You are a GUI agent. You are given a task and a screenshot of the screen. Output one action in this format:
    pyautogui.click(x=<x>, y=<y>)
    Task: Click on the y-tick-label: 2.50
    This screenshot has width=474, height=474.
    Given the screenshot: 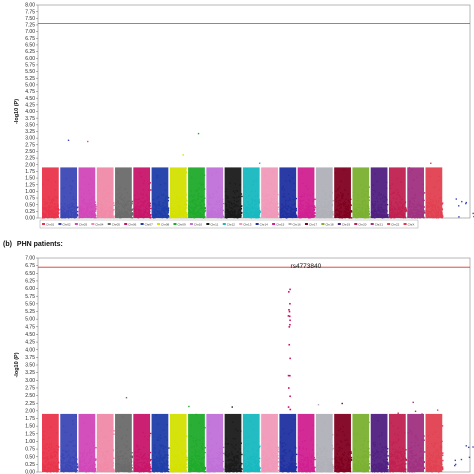 What is the action you would take?
    pyautogui.click(x=30, y=396)
    